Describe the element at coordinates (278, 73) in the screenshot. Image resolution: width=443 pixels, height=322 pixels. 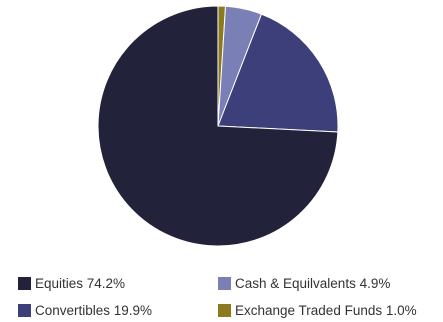
I see `pie-slice-convertibles` at that location.